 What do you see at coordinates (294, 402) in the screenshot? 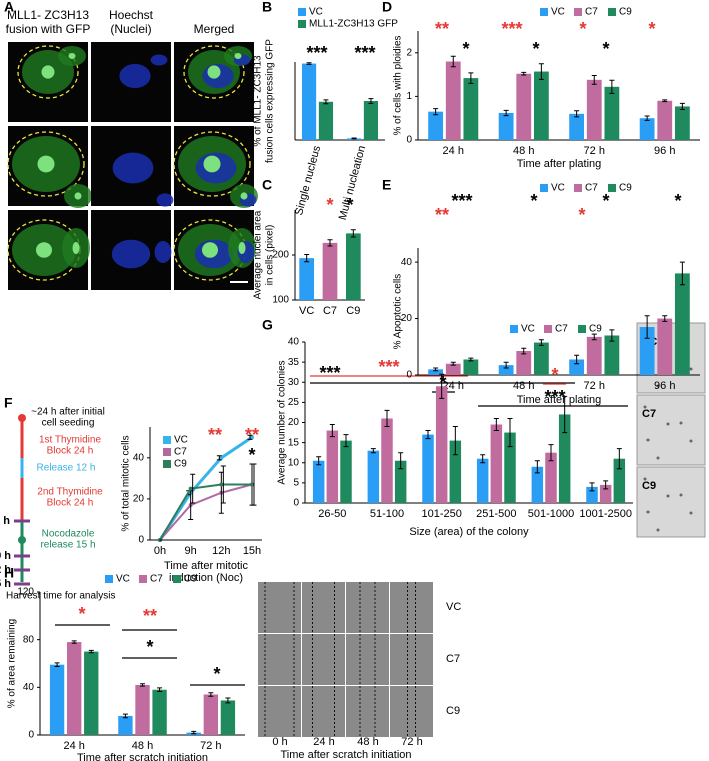
I see `y-tick-label: 25` at bounding box center [294, 402].